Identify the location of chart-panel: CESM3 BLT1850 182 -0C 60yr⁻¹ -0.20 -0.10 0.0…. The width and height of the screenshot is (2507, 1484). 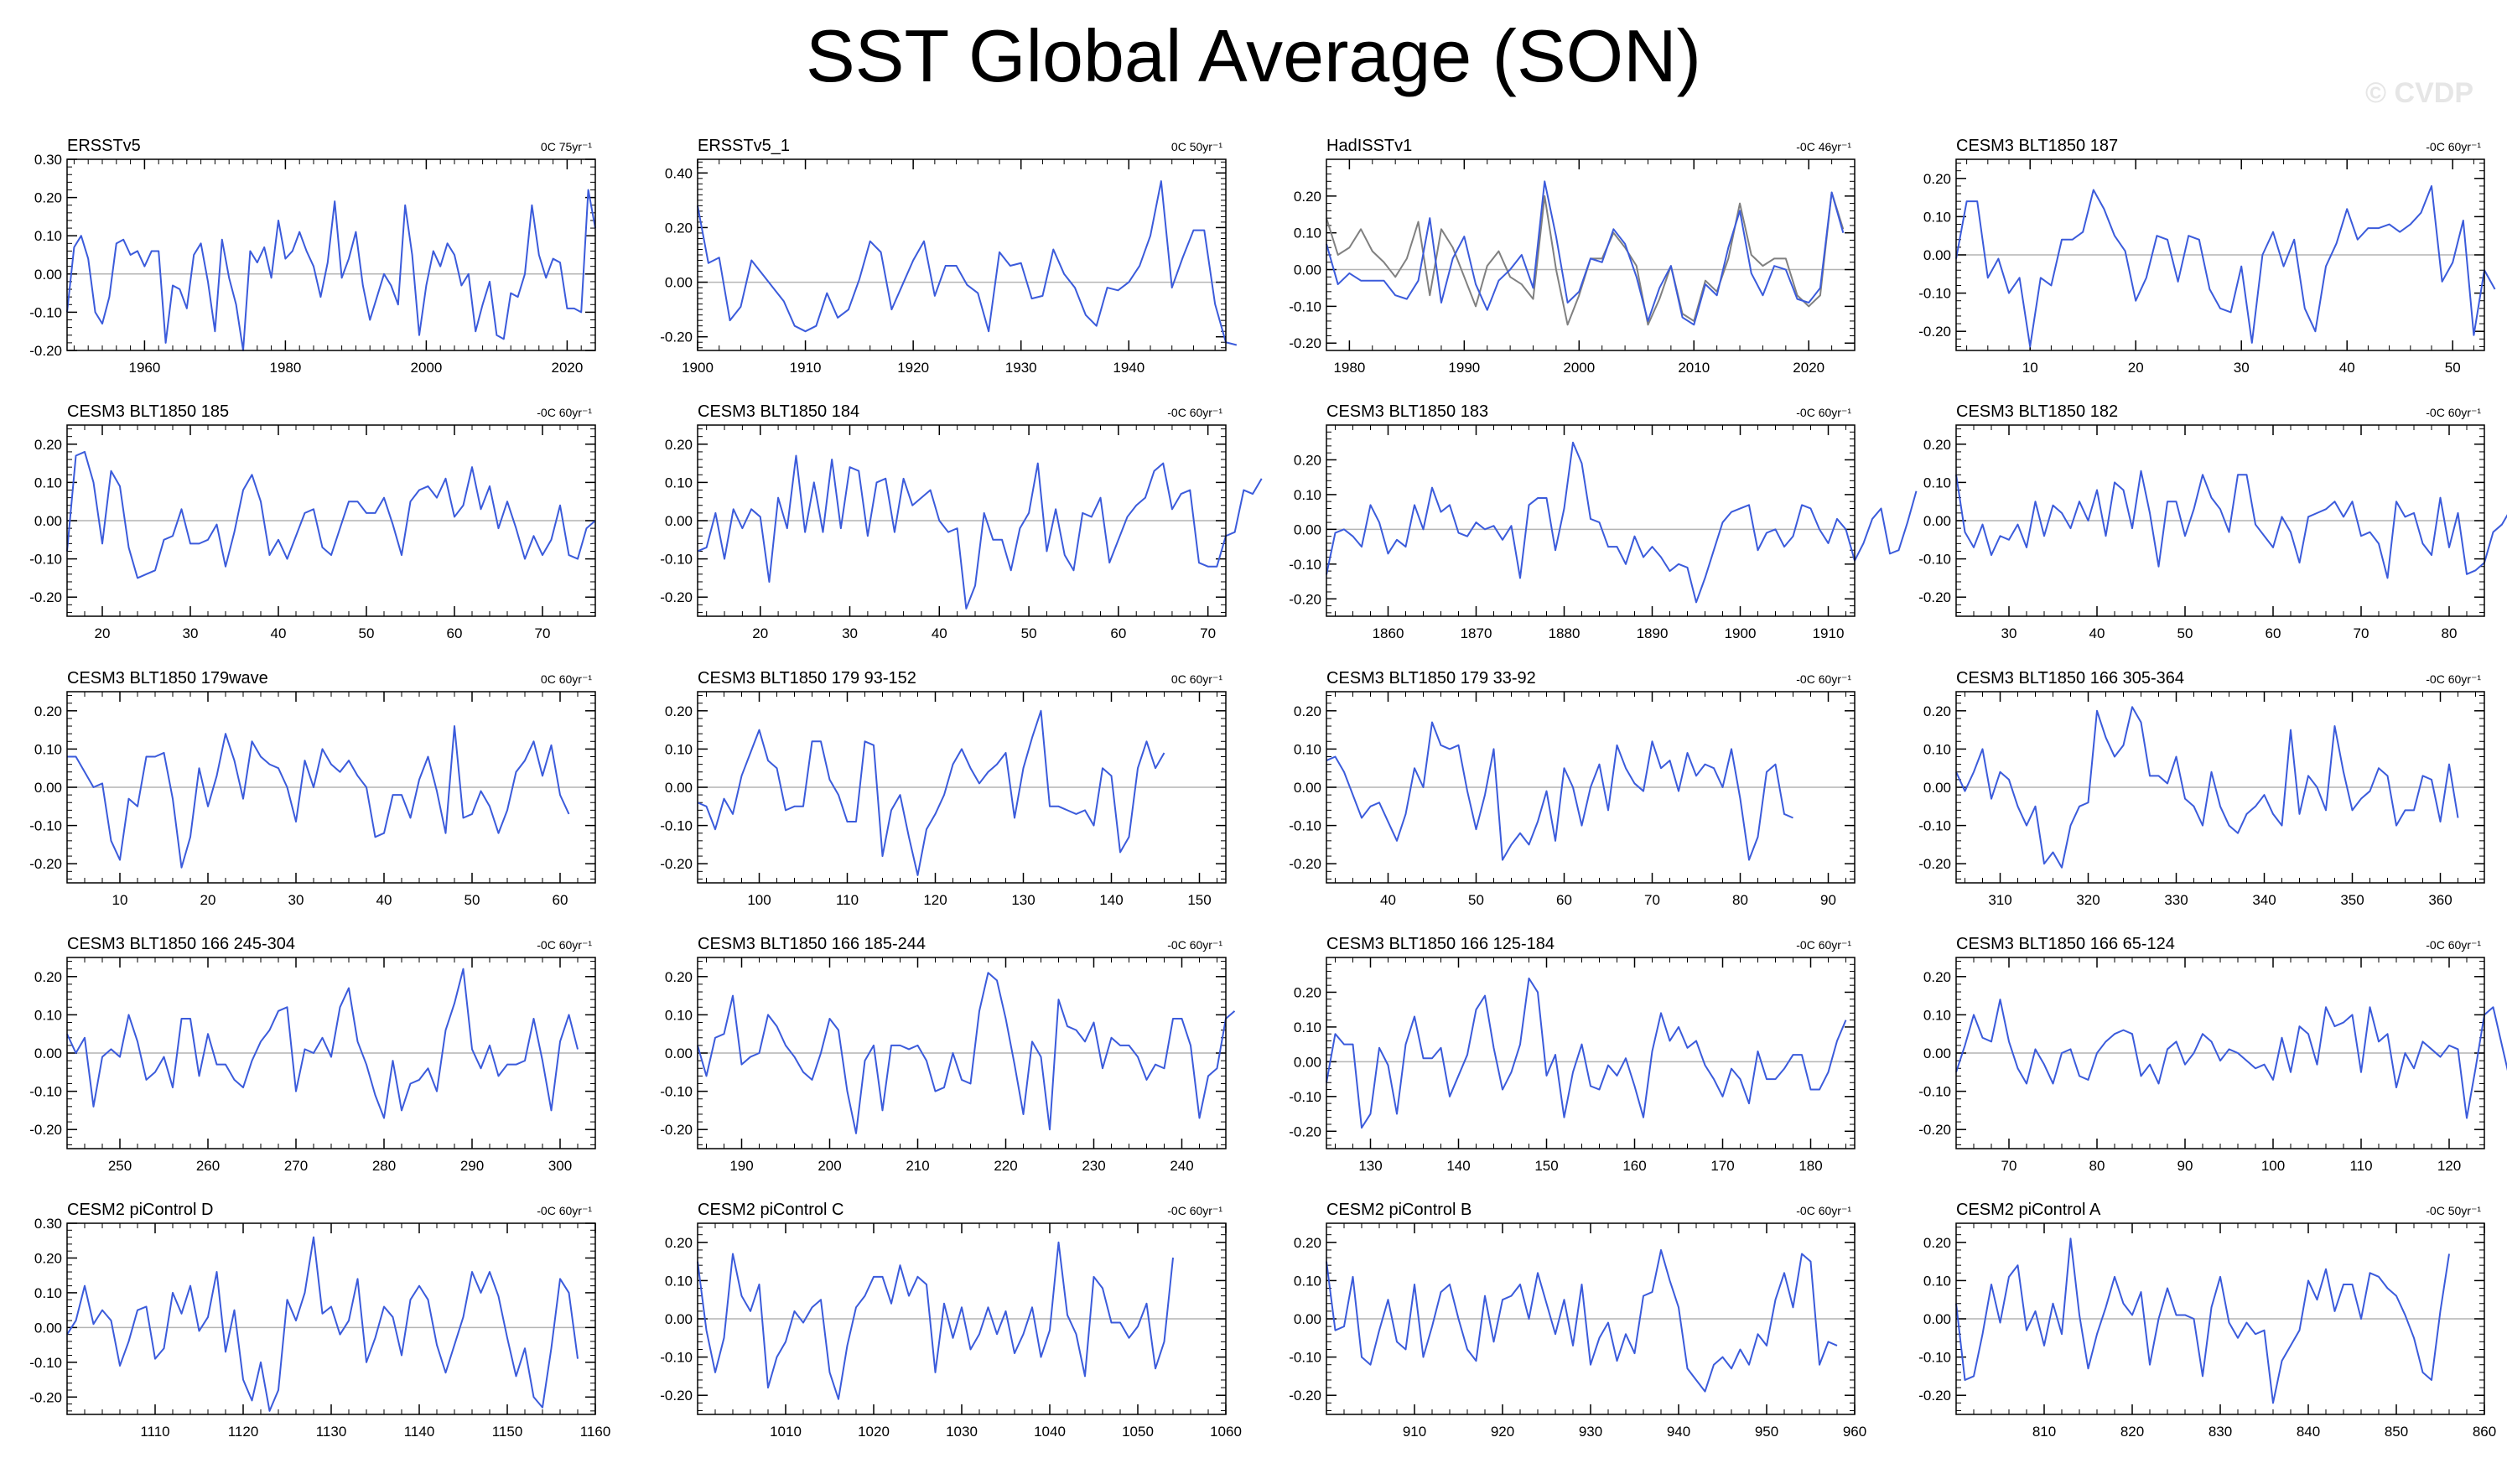
(2212, 521).